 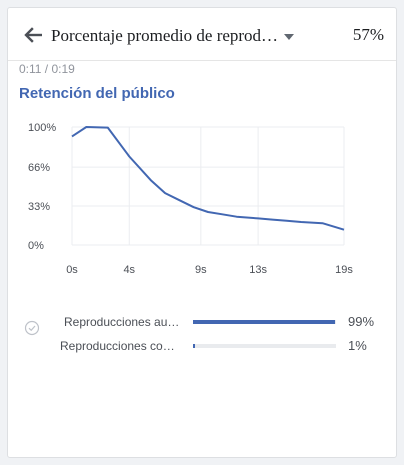 I want to click on x-axis-ticks: 0s 4s 9s 13s 19s, so click(x=209, y=270).